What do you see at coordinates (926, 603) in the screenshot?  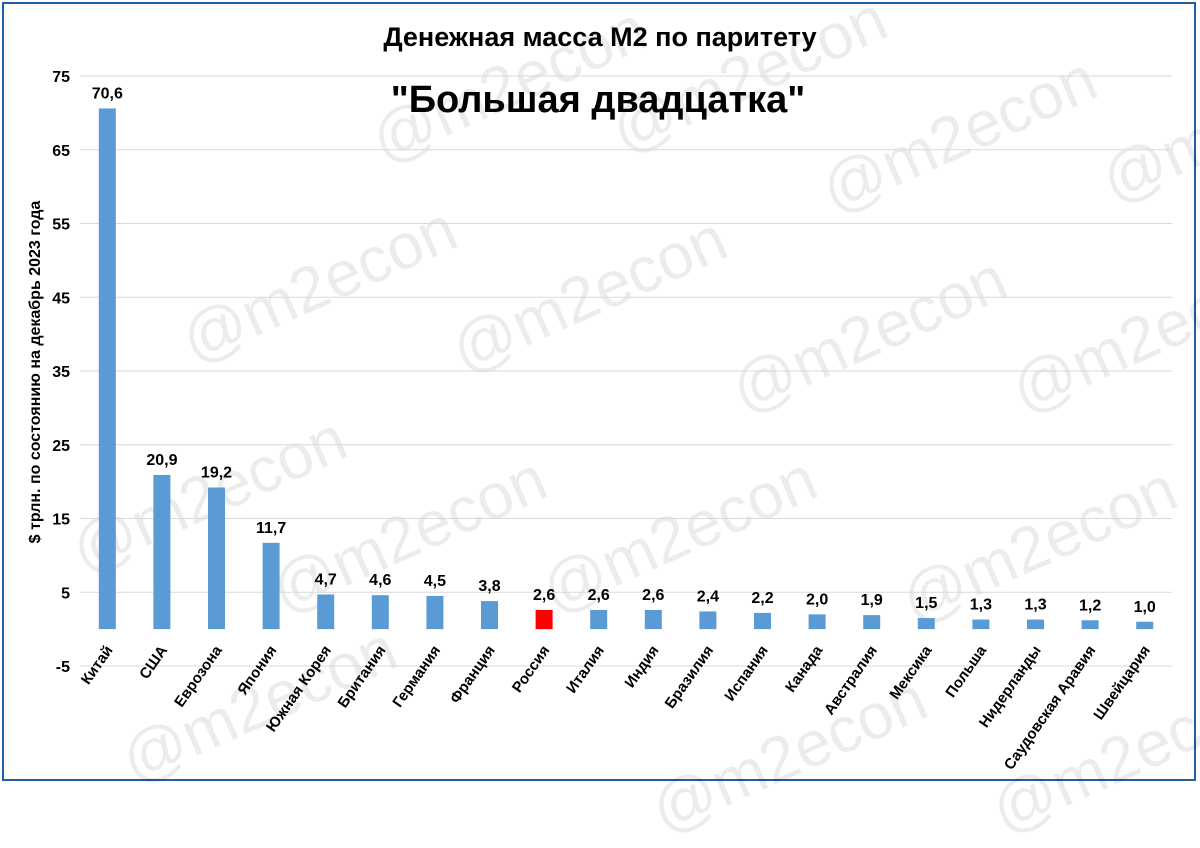 I see `data-label: 1,5` at bounding box center [926, 603].